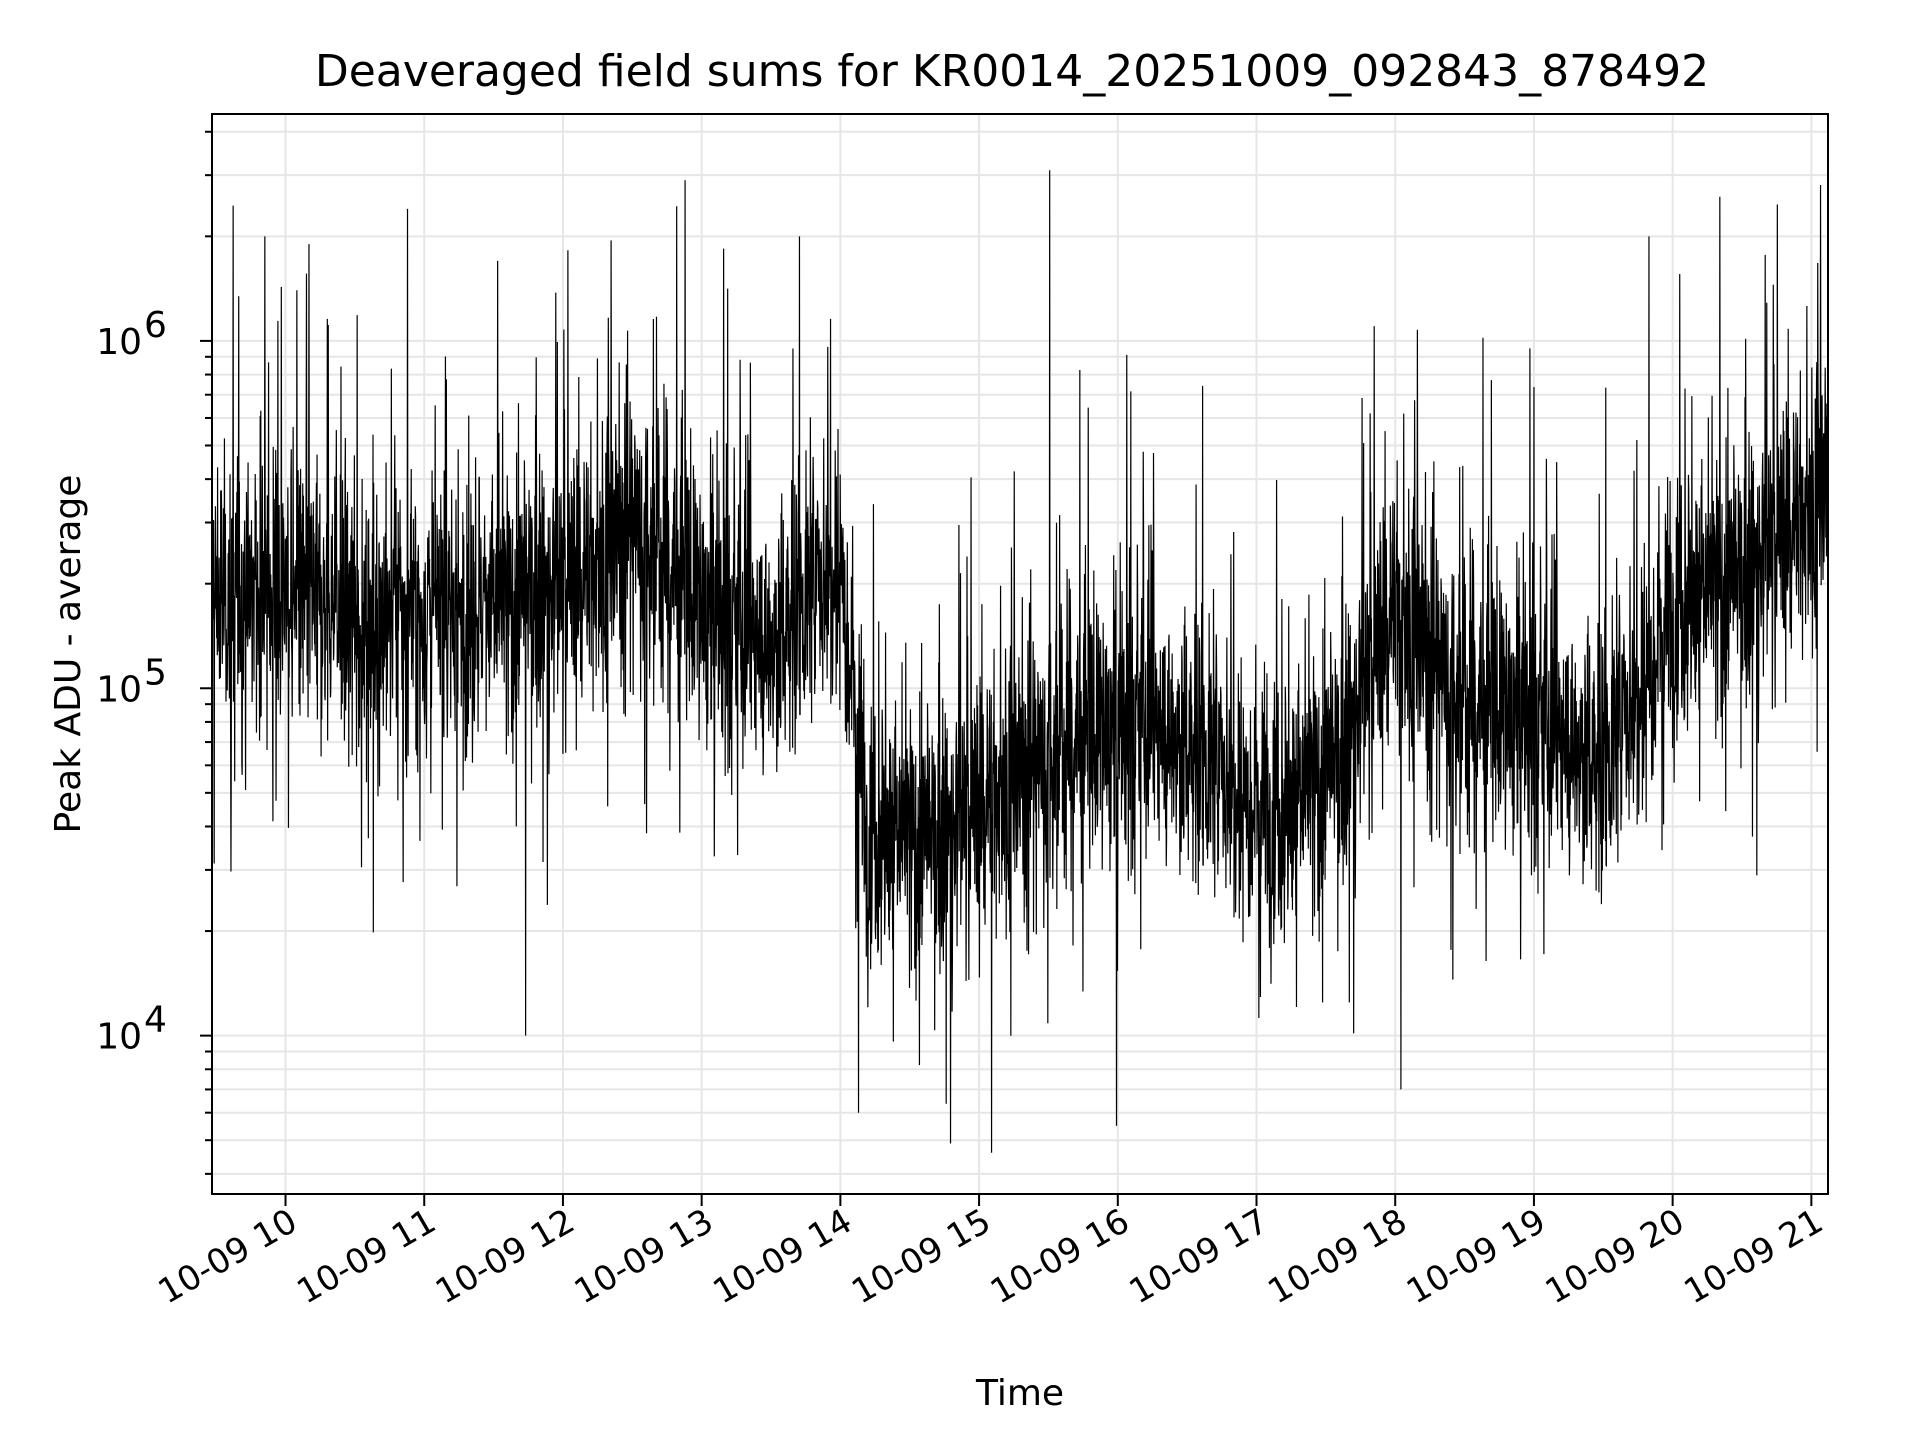 This screenshot has height=1440, width=1920. Describe the element at coordinates (68, 654) in the screenshot. I see `y-axis-label: Peak ADU - average` at that location.